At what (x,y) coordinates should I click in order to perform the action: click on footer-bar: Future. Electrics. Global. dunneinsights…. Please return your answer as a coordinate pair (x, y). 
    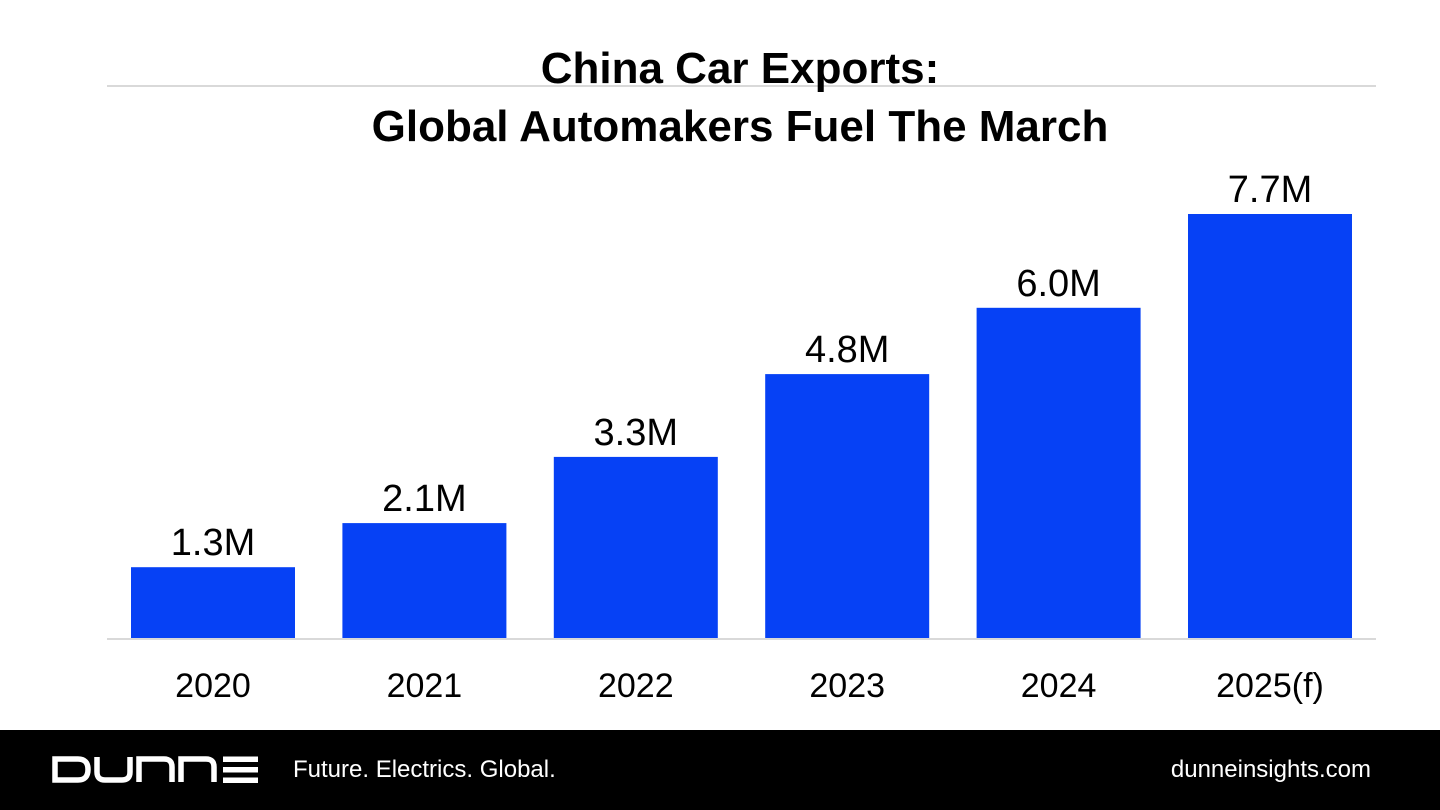
    Looking at the image, I should click on (720, 770).